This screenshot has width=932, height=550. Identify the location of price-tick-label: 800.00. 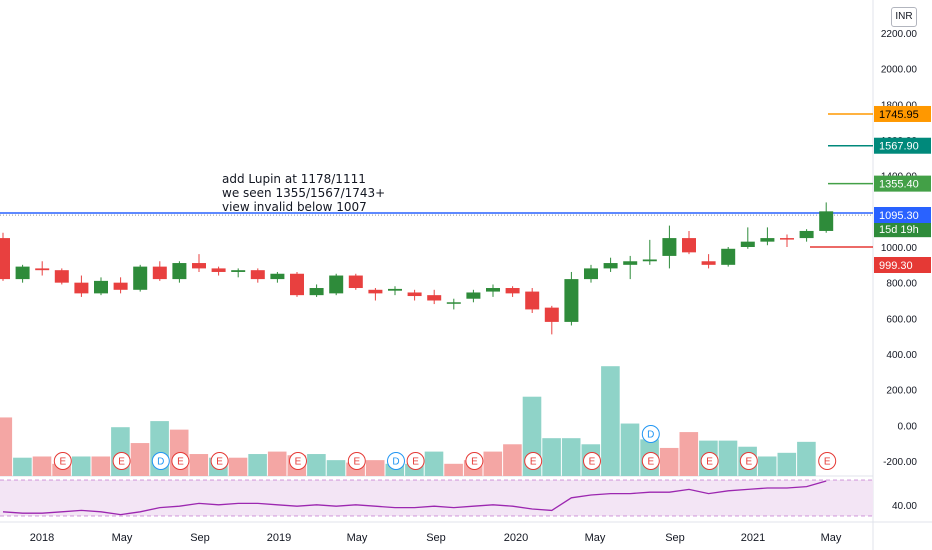
(901, 284).